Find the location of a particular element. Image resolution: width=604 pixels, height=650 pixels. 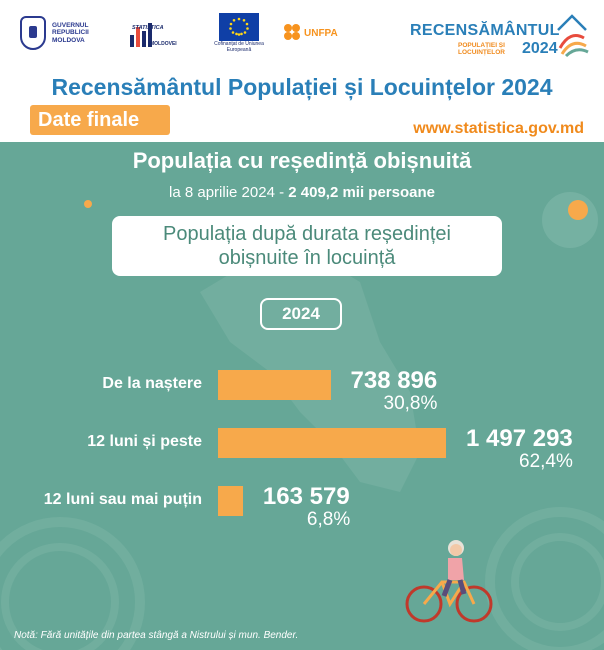

panel-subtitle: la 8 aprilie 2024 - 2 409,2 mii persoane is located at coordinates (302, 192).